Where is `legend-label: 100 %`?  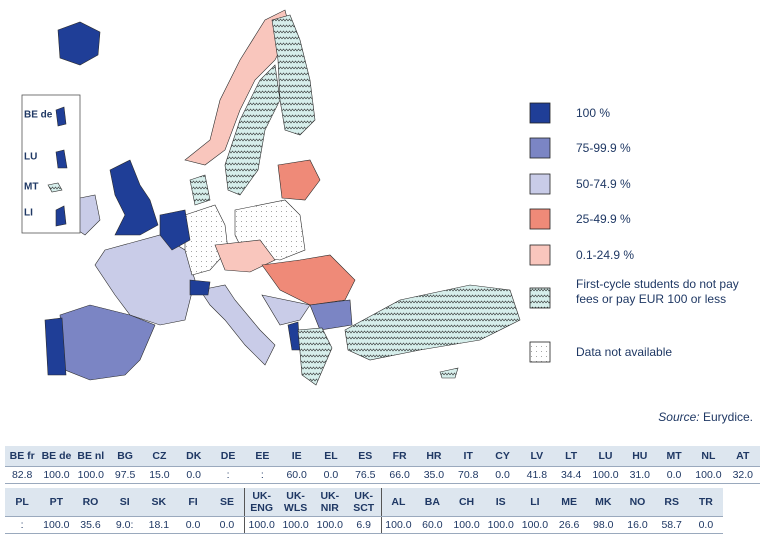
legend-label: 100 % is located at coordinates (593, 113).